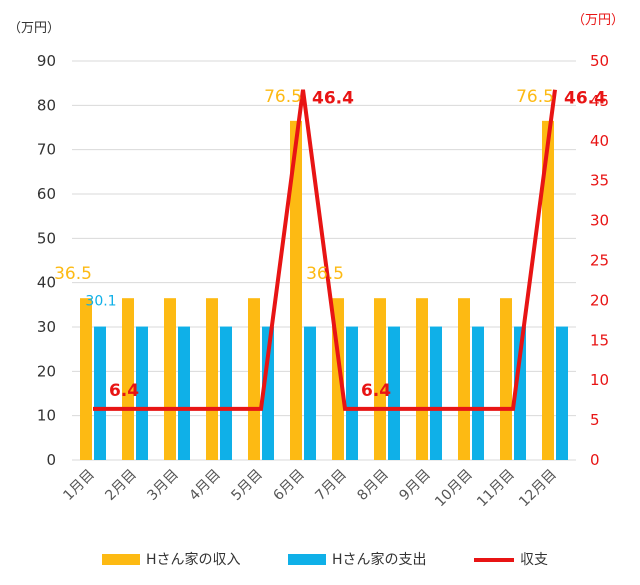 This screenshot has height=585, width=640. What do you see at coordinates (46, 371) in the screenshot?
I see `left-tick-label: 20` at bounding box center [46, 371].